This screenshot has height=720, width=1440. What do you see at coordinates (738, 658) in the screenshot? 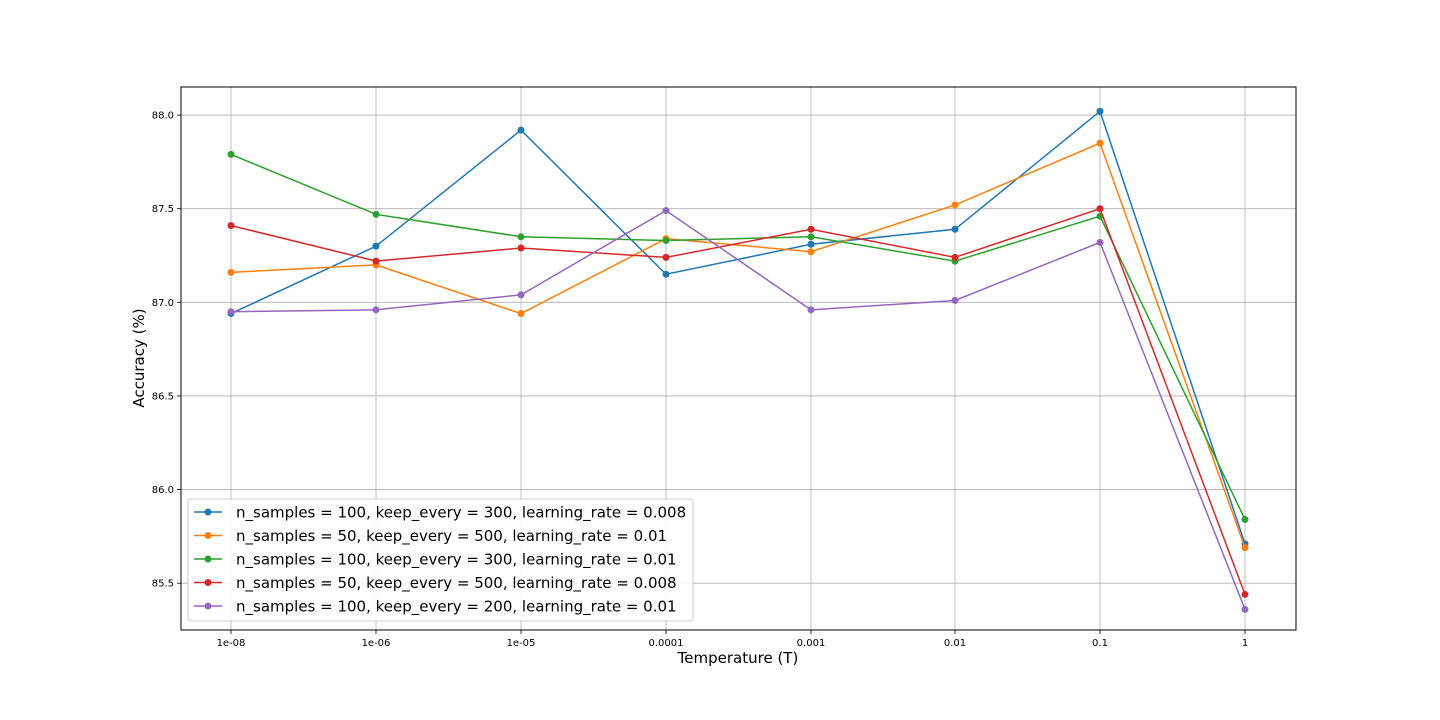
I see `x-axis-label: Temperature (T)` at bounding box center [738, 658].